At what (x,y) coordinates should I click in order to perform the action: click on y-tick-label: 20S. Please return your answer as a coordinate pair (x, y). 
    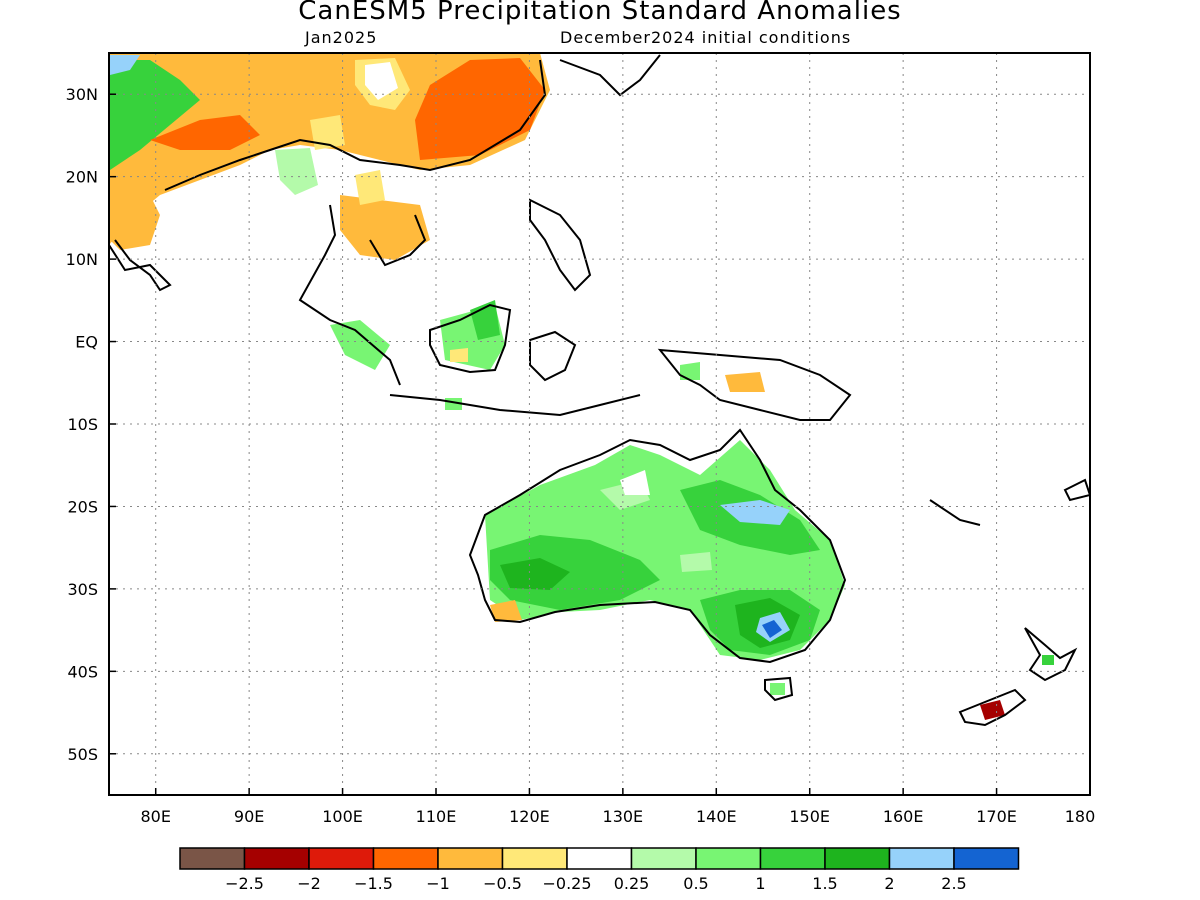
    Looking at the image, I should click on (82, 506).